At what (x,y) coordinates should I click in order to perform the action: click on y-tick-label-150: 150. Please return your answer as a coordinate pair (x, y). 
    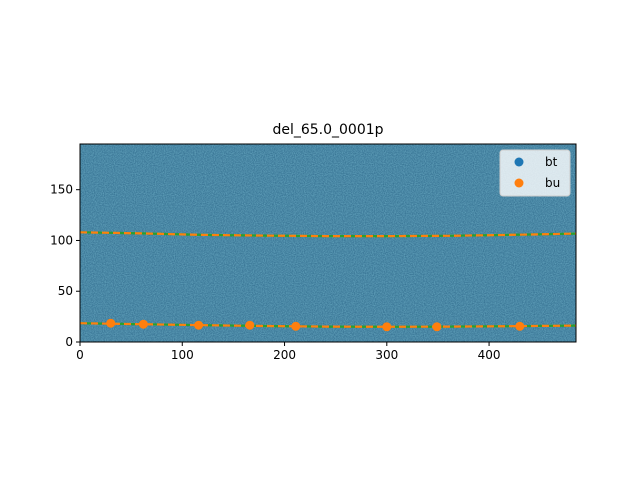
    Looking at the image, I should click on (61, 190).